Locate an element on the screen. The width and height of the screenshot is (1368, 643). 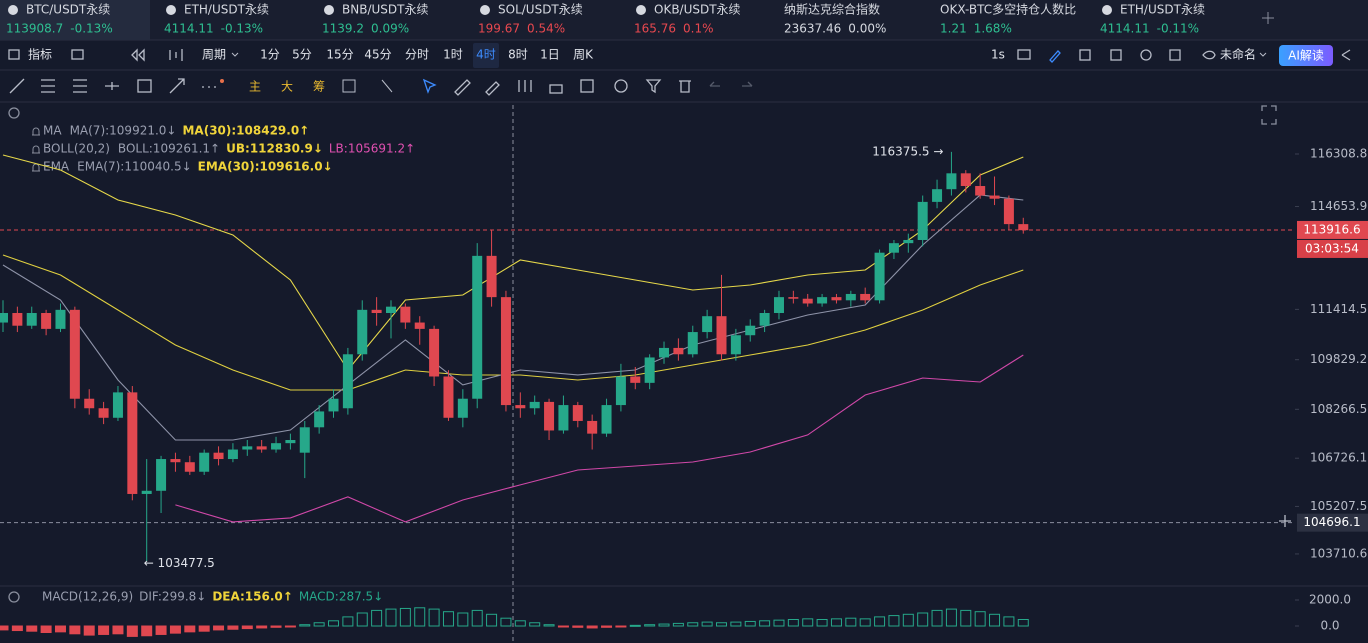
delete-tool is located at coordinates (685, 86).